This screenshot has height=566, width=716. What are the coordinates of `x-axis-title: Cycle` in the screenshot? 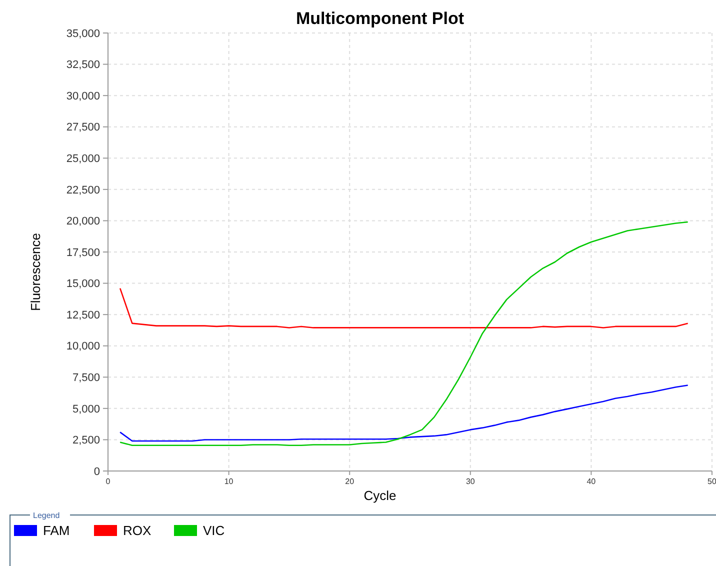 It's located at (380, 495).